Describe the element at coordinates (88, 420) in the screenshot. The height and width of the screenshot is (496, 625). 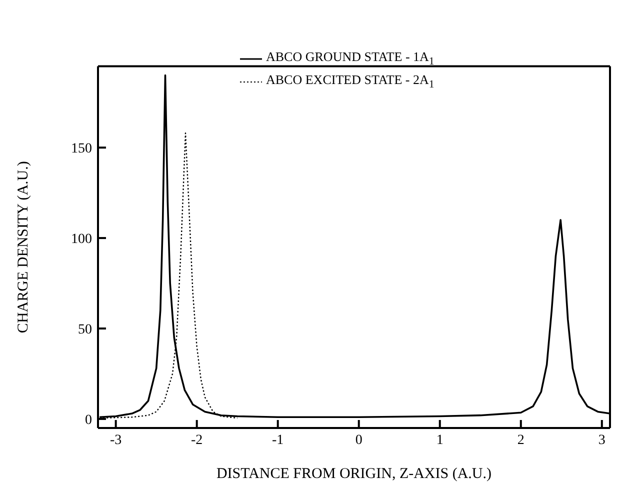
I see `y-tick-label: 0` at that location.